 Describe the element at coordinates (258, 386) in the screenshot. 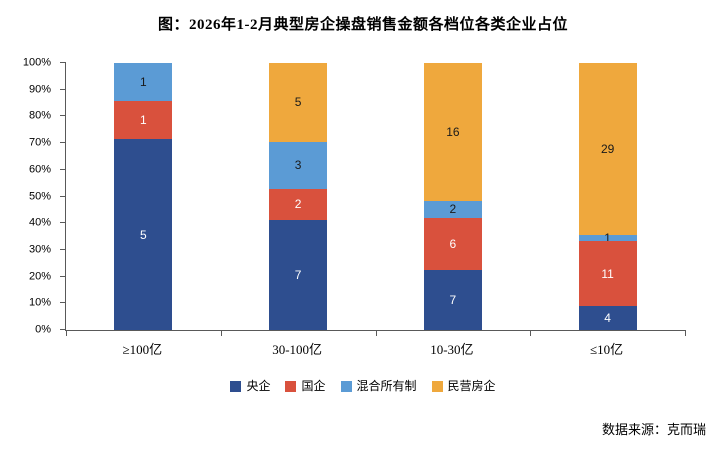

I see `legend-label: 央企` at that location.